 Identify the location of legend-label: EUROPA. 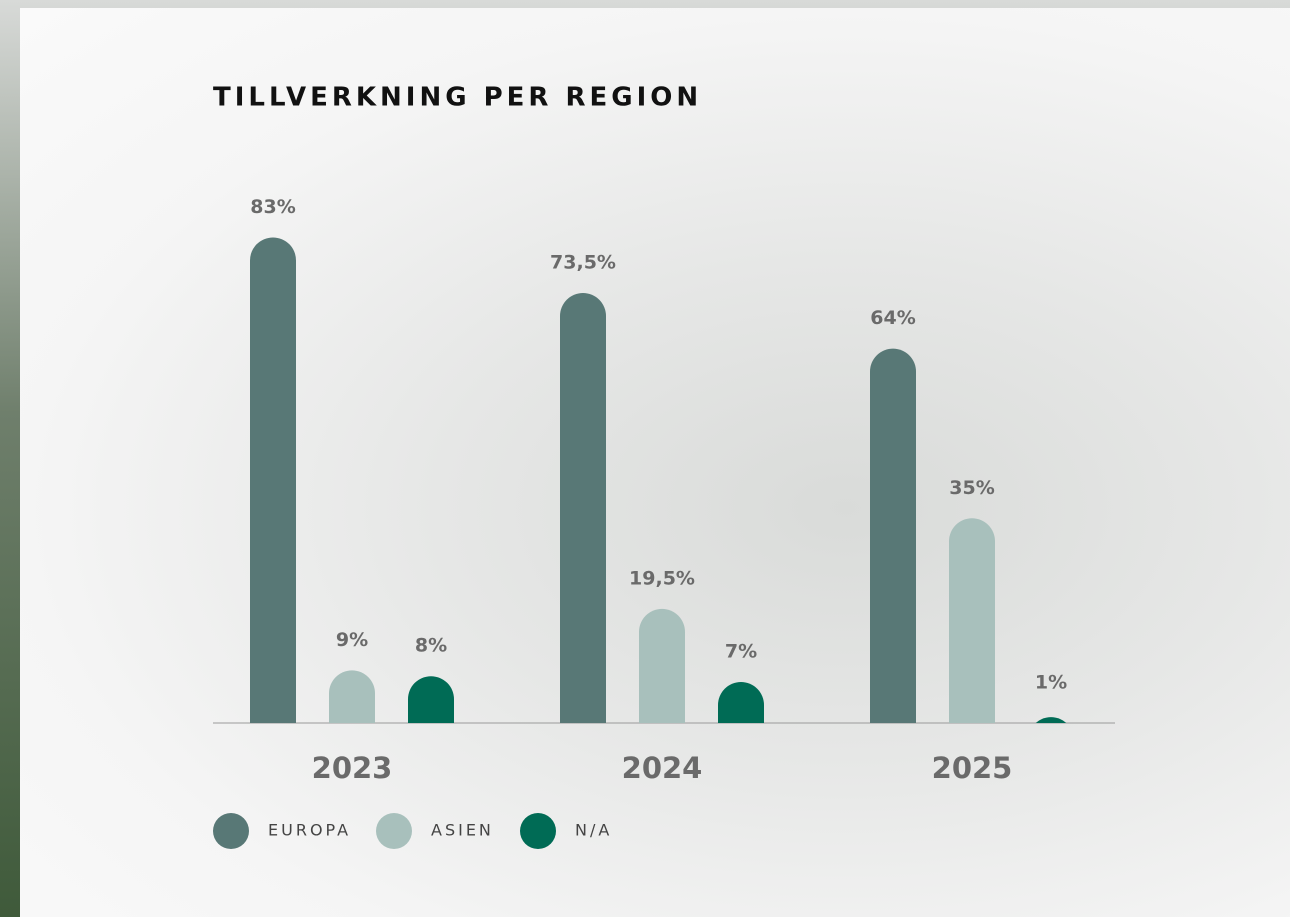
(309, 830).